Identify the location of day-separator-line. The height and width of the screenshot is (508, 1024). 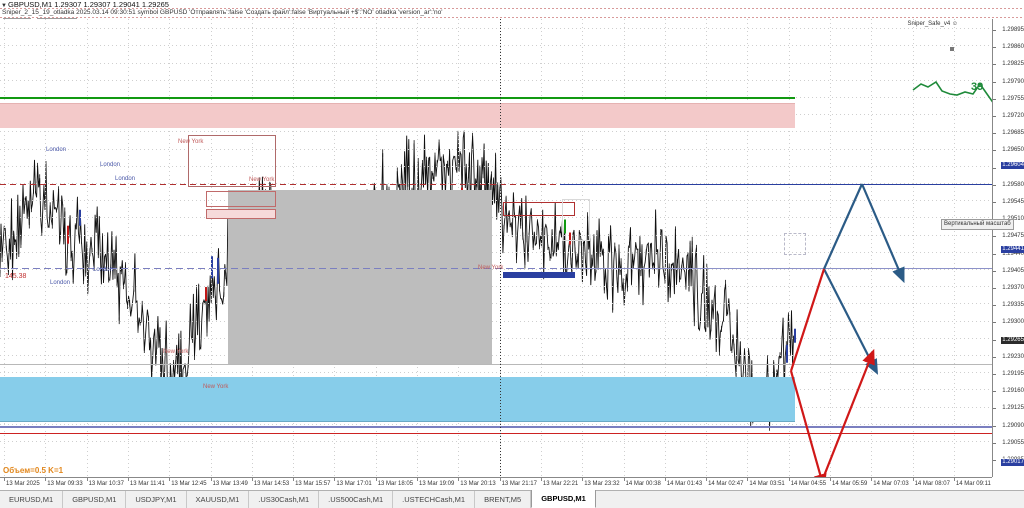
(500, 248).